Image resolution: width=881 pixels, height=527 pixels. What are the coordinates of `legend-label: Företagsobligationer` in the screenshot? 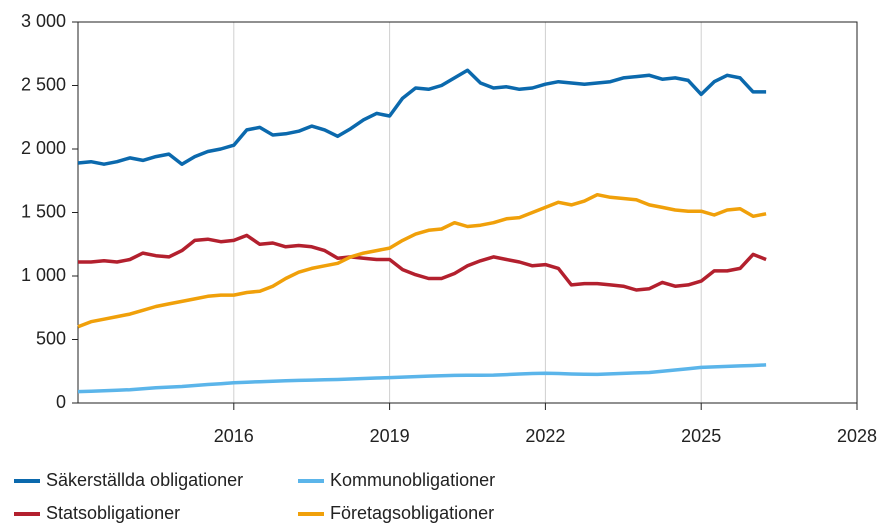 It's located at (412, 513).